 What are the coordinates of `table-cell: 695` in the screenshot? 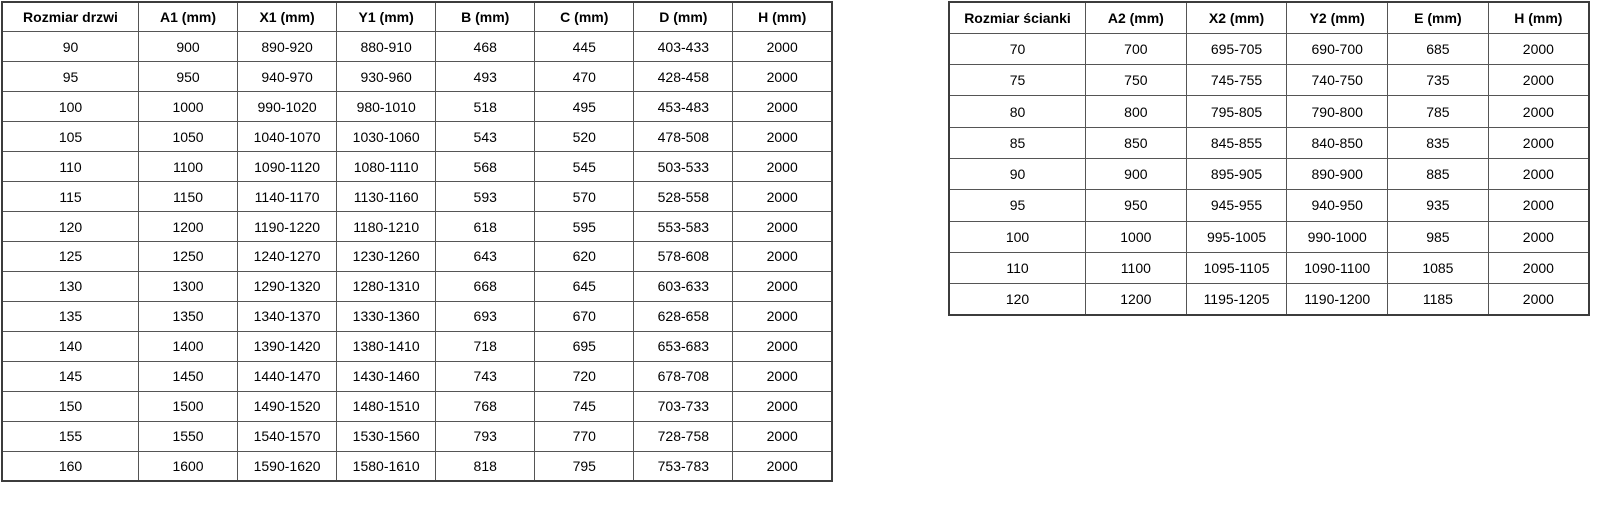 It's located at (584, 346).